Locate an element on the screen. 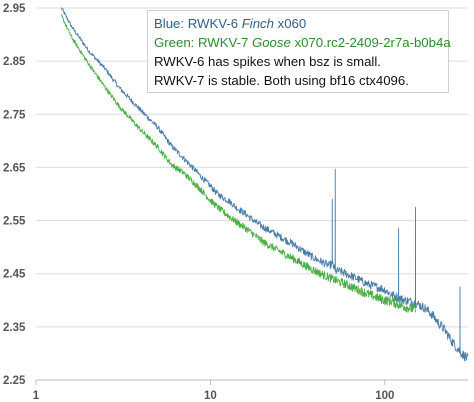 The image size is (474, 402). legend-blue-italic: Finch is located at coordinates (257, 23).